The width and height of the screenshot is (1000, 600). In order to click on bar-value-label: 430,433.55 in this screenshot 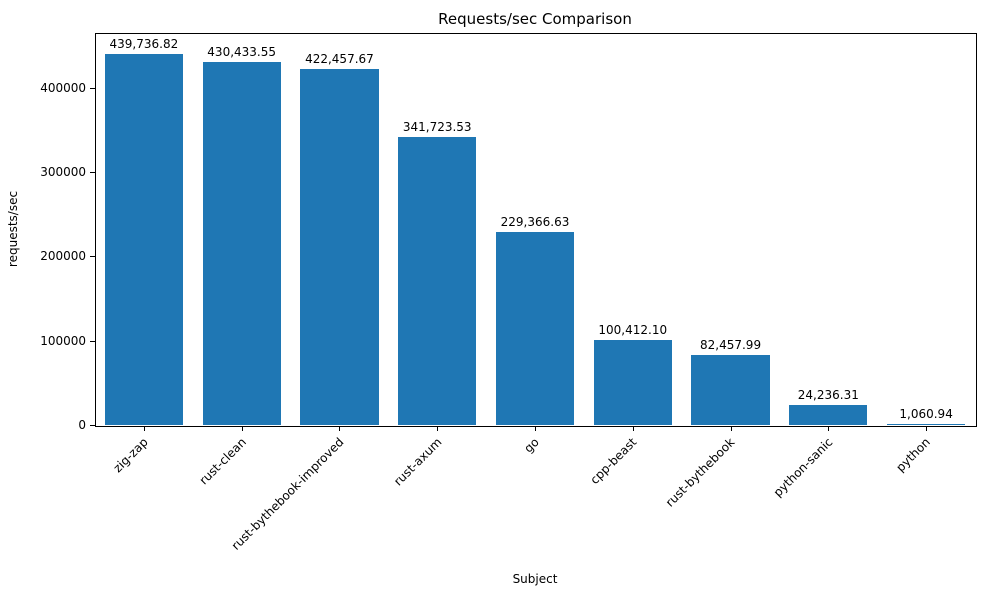, I will do `click(242, 52)`.